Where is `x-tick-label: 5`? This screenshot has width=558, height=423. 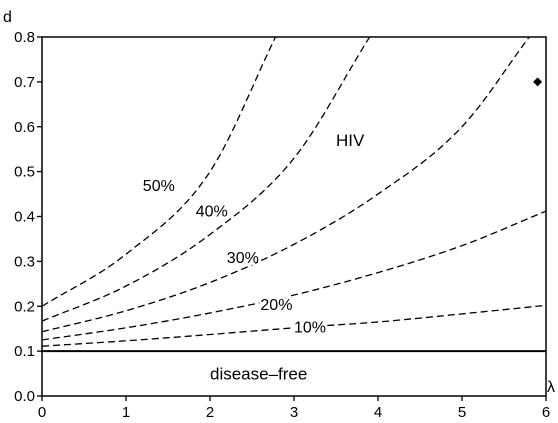
x-tick-label: 5 is located at coordinates (462, 412).